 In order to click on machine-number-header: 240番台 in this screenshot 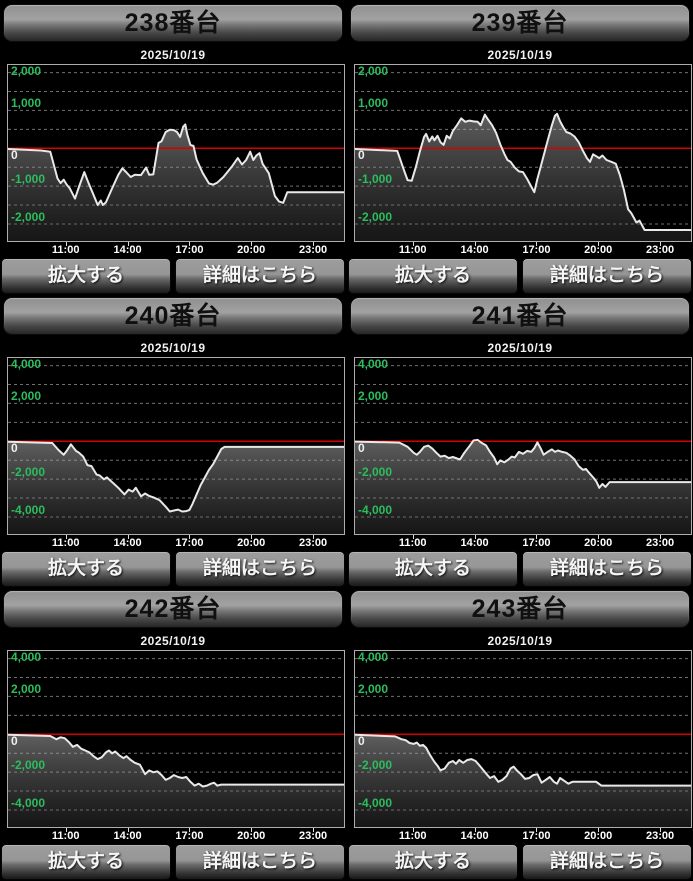, I will do `click(173, 316)`.